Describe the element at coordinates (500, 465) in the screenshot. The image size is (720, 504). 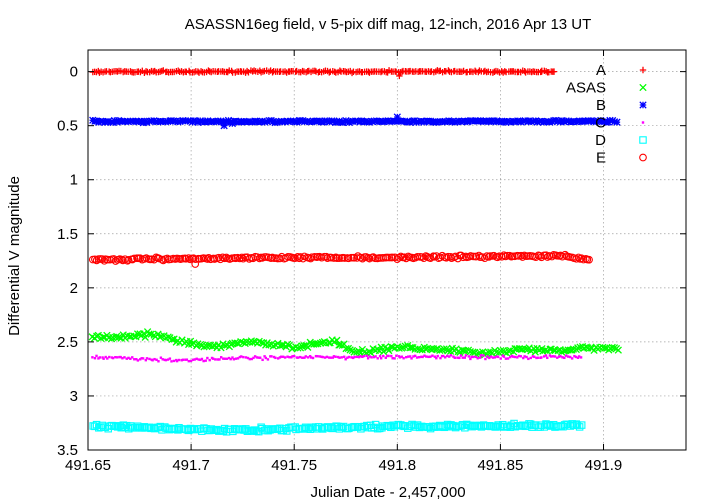
I see `x-tick-label: 491.85` at that location.